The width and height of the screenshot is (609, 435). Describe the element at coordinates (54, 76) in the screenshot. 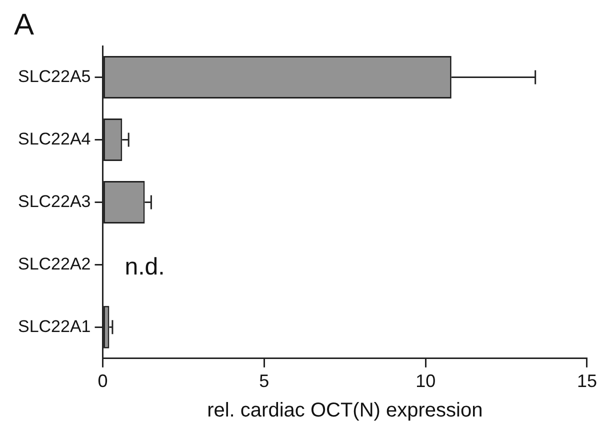

I see `y-tick-label: SLC22A5` at that location.